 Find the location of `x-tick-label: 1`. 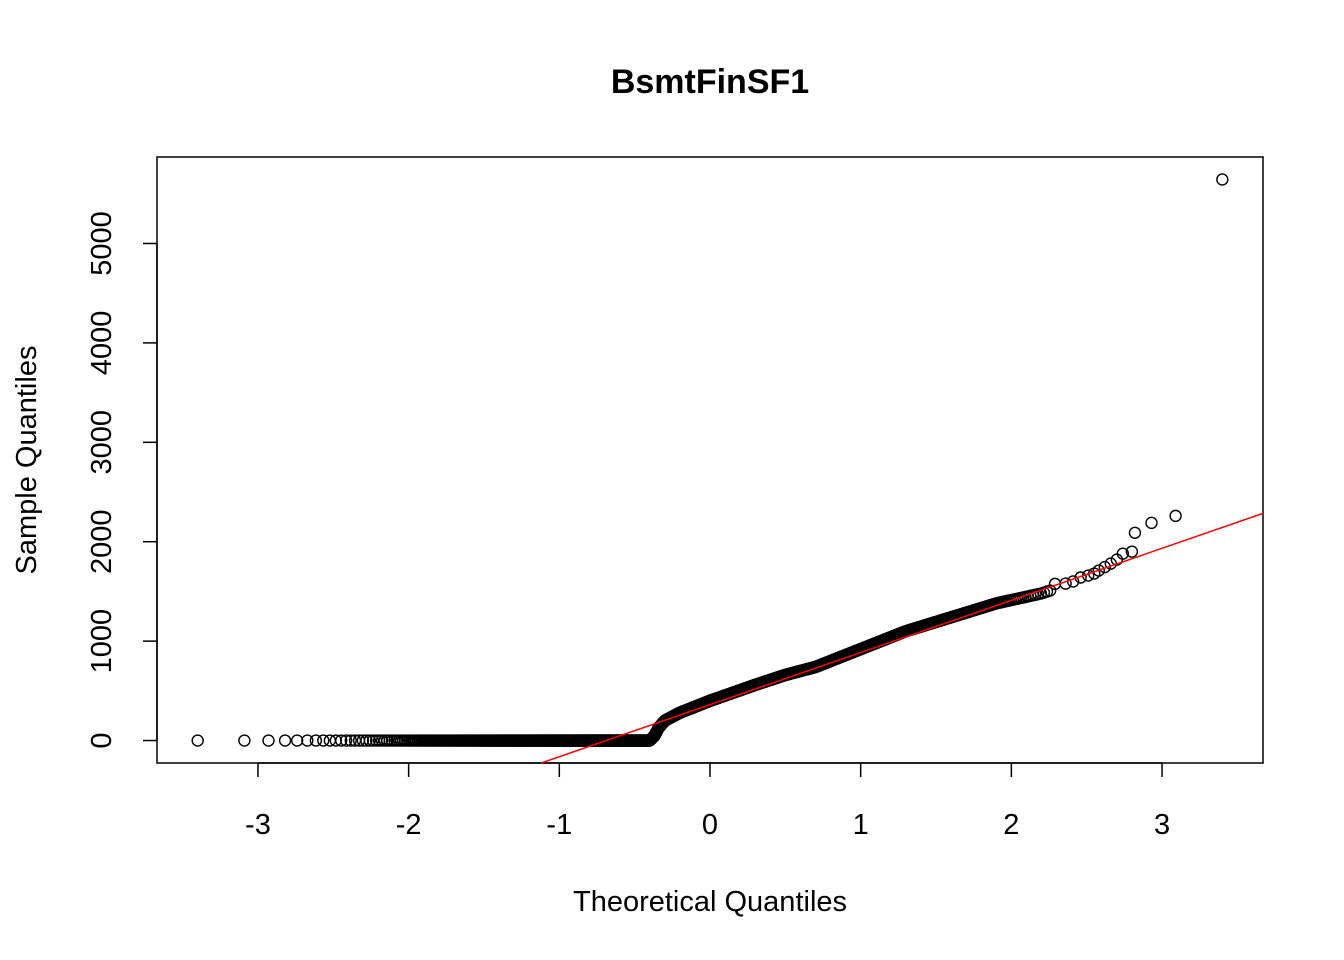

x-tick-label: 1 is located at coordinates (861, 825).